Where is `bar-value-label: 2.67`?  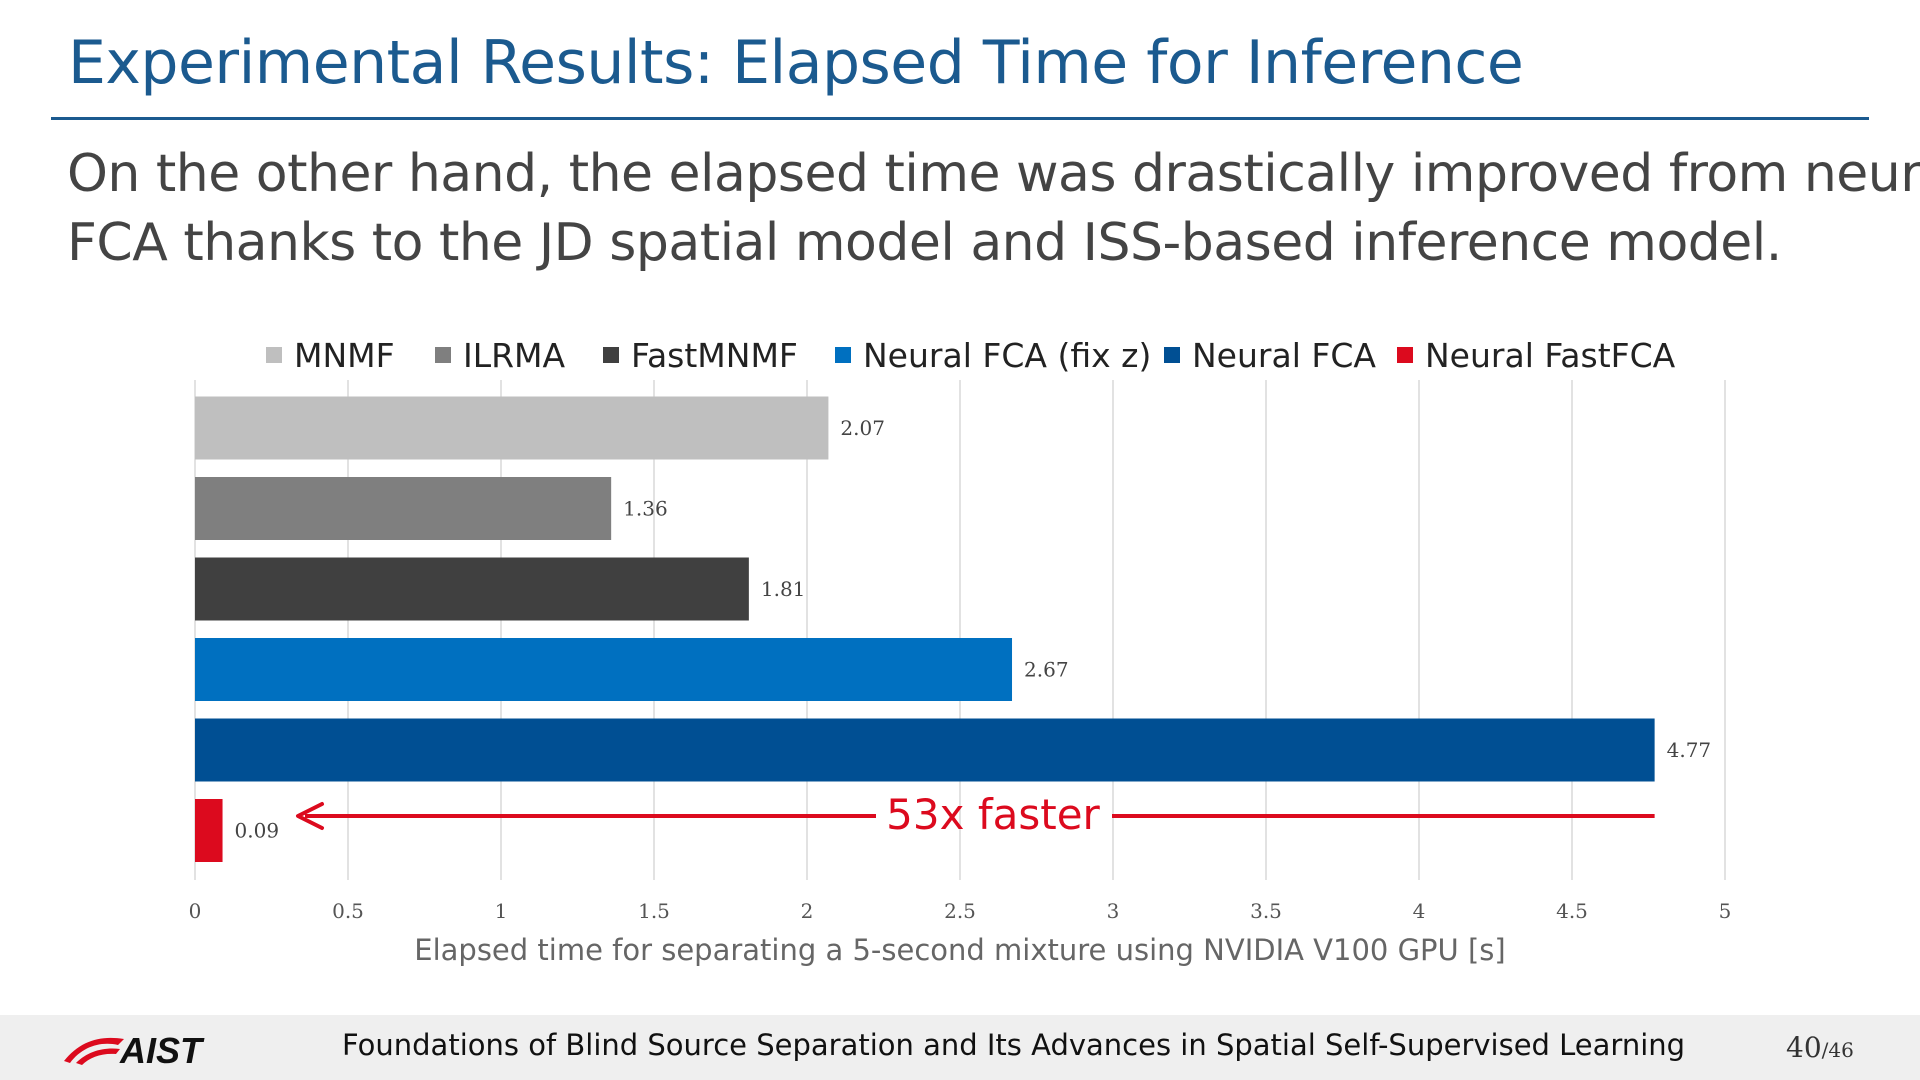 bar-value-label: 2.67 is located at coordinates (1046, 670).